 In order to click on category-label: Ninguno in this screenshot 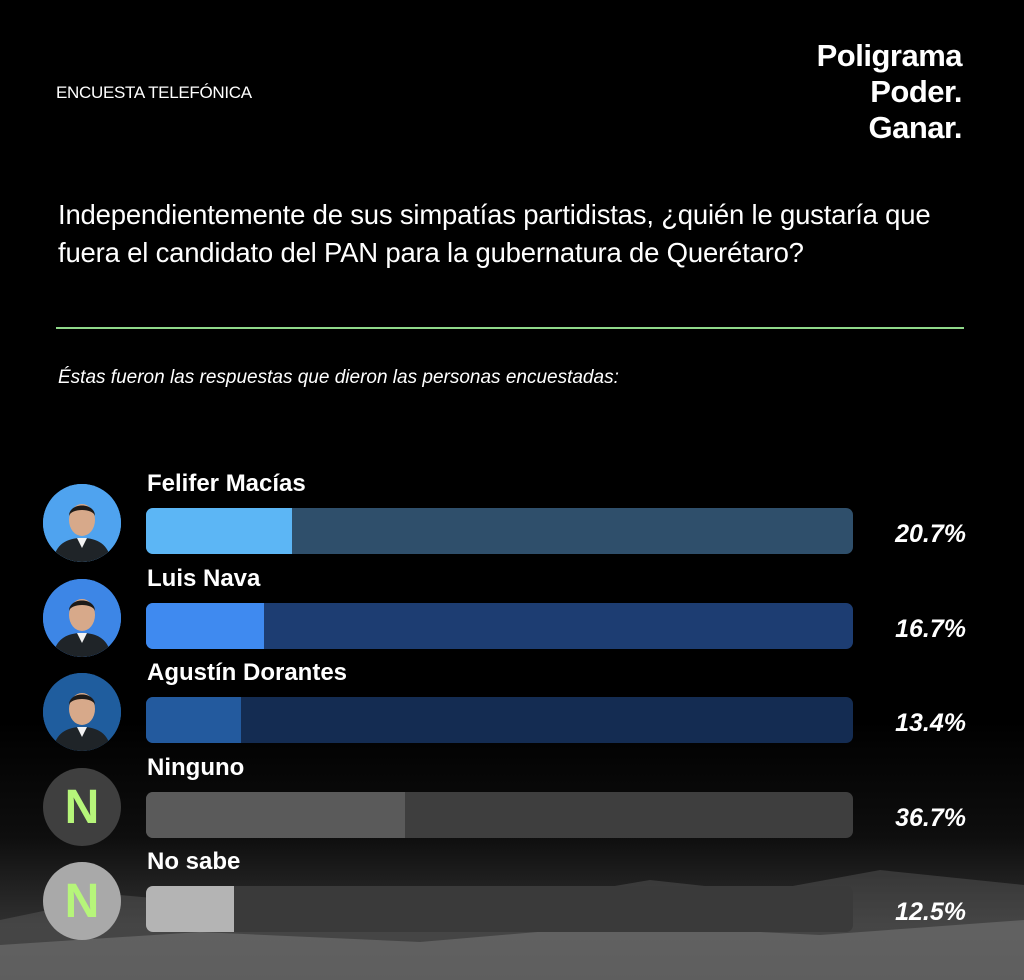, I will do `click(196, 767)`.